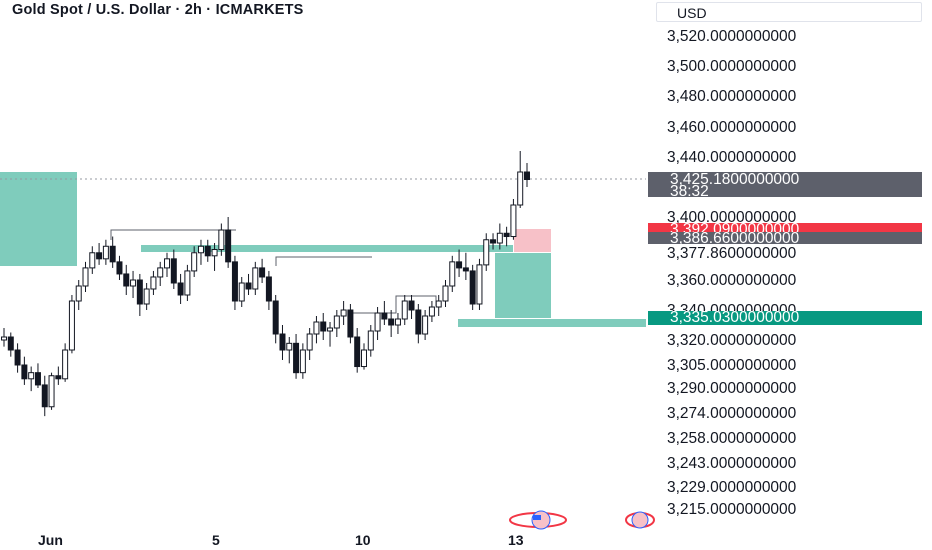 The height and width of the screenshot is (550, 932). Describe the element at coordinates (735, 238) in the screenshot. I see `price-tag-label: 3,386.6600000000` at that location.